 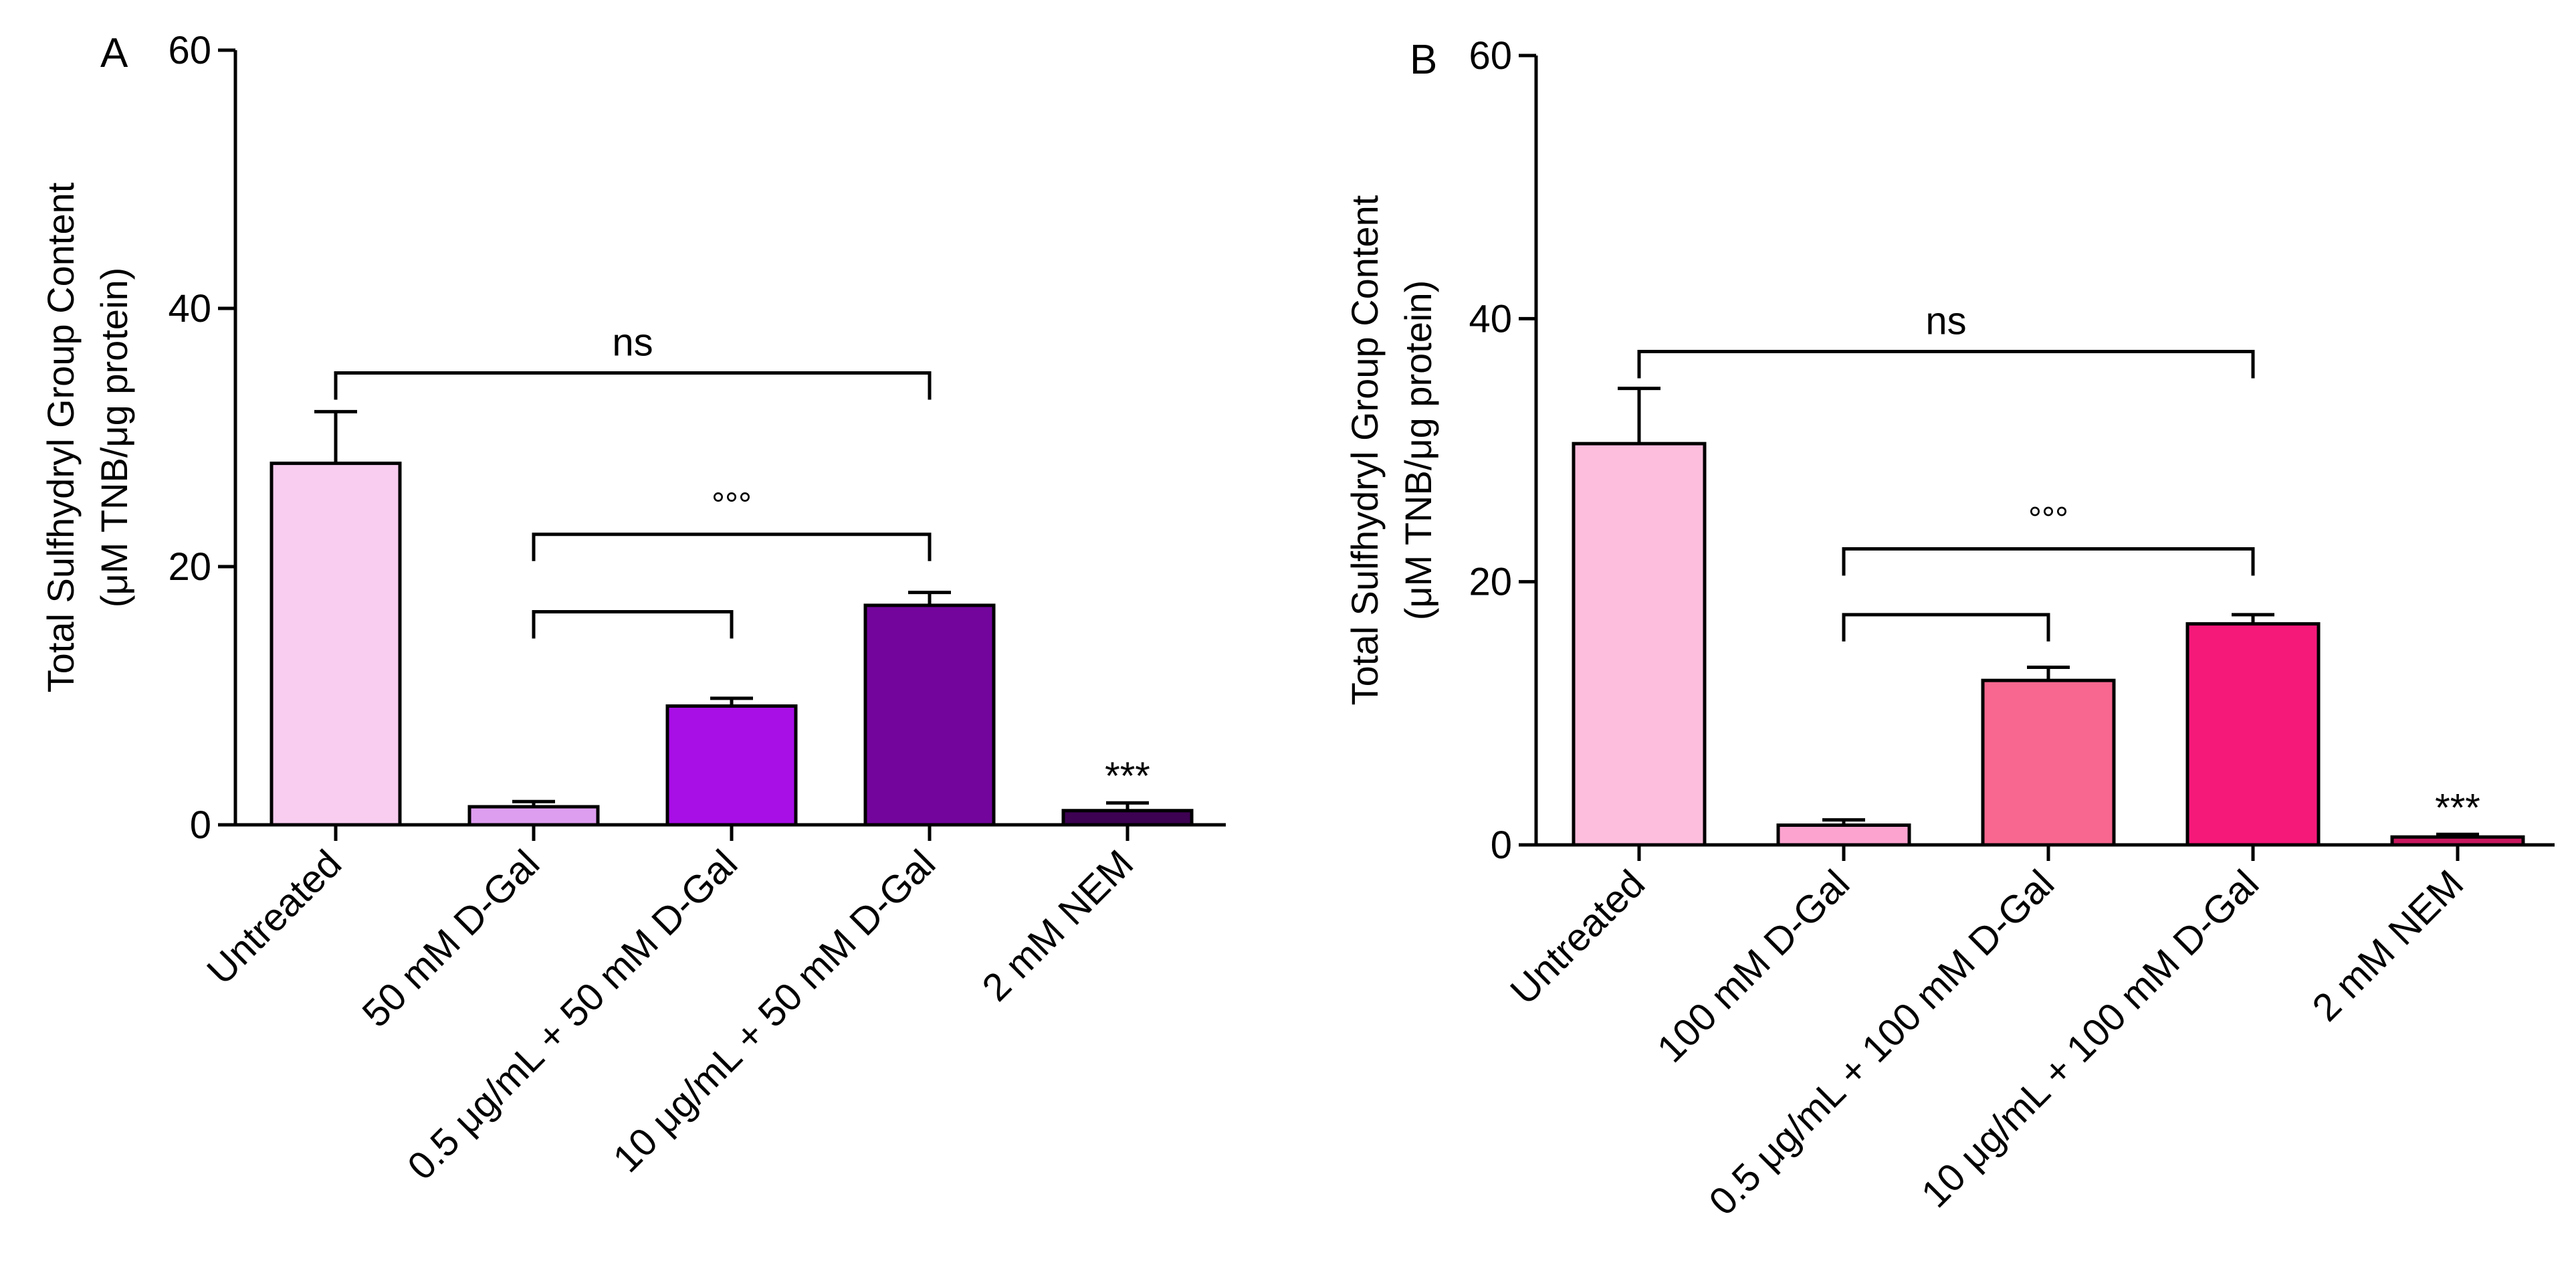 I want to click on x-category-label: 10 μg/mL + 50 mM D-Gal, so click(x=774, y=1011).